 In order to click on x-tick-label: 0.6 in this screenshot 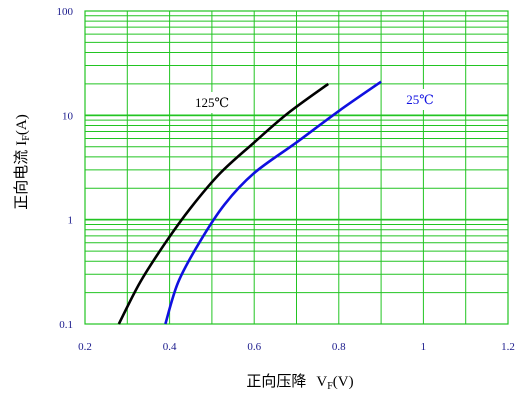, I will do `click(254, 347)`.